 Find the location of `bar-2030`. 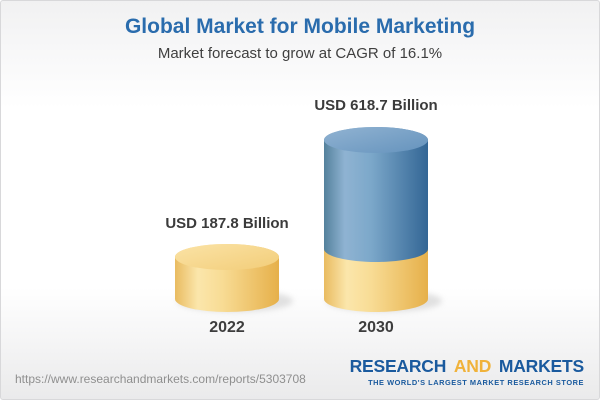

bar-2030 is located at coordinates (376, 194).